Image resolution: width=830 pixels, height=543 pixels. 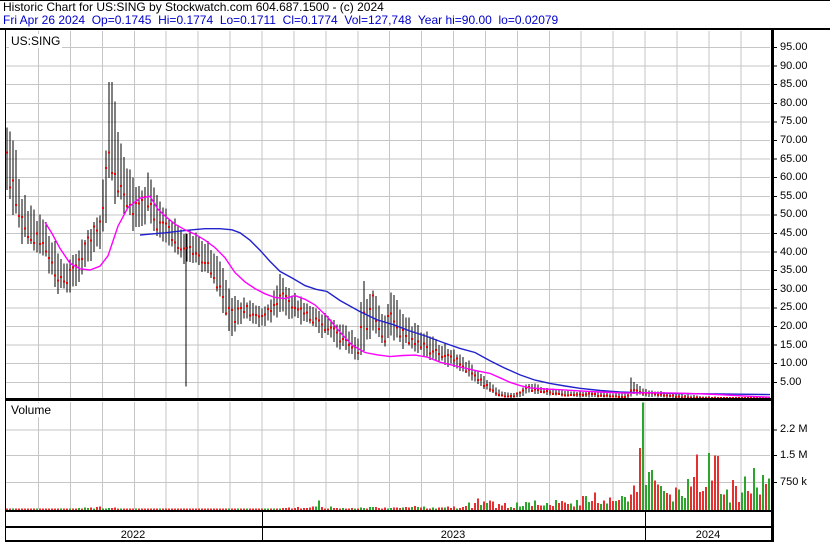 I want to click on price-axis-tick-label: 85.00, so click(x=794, y=84).